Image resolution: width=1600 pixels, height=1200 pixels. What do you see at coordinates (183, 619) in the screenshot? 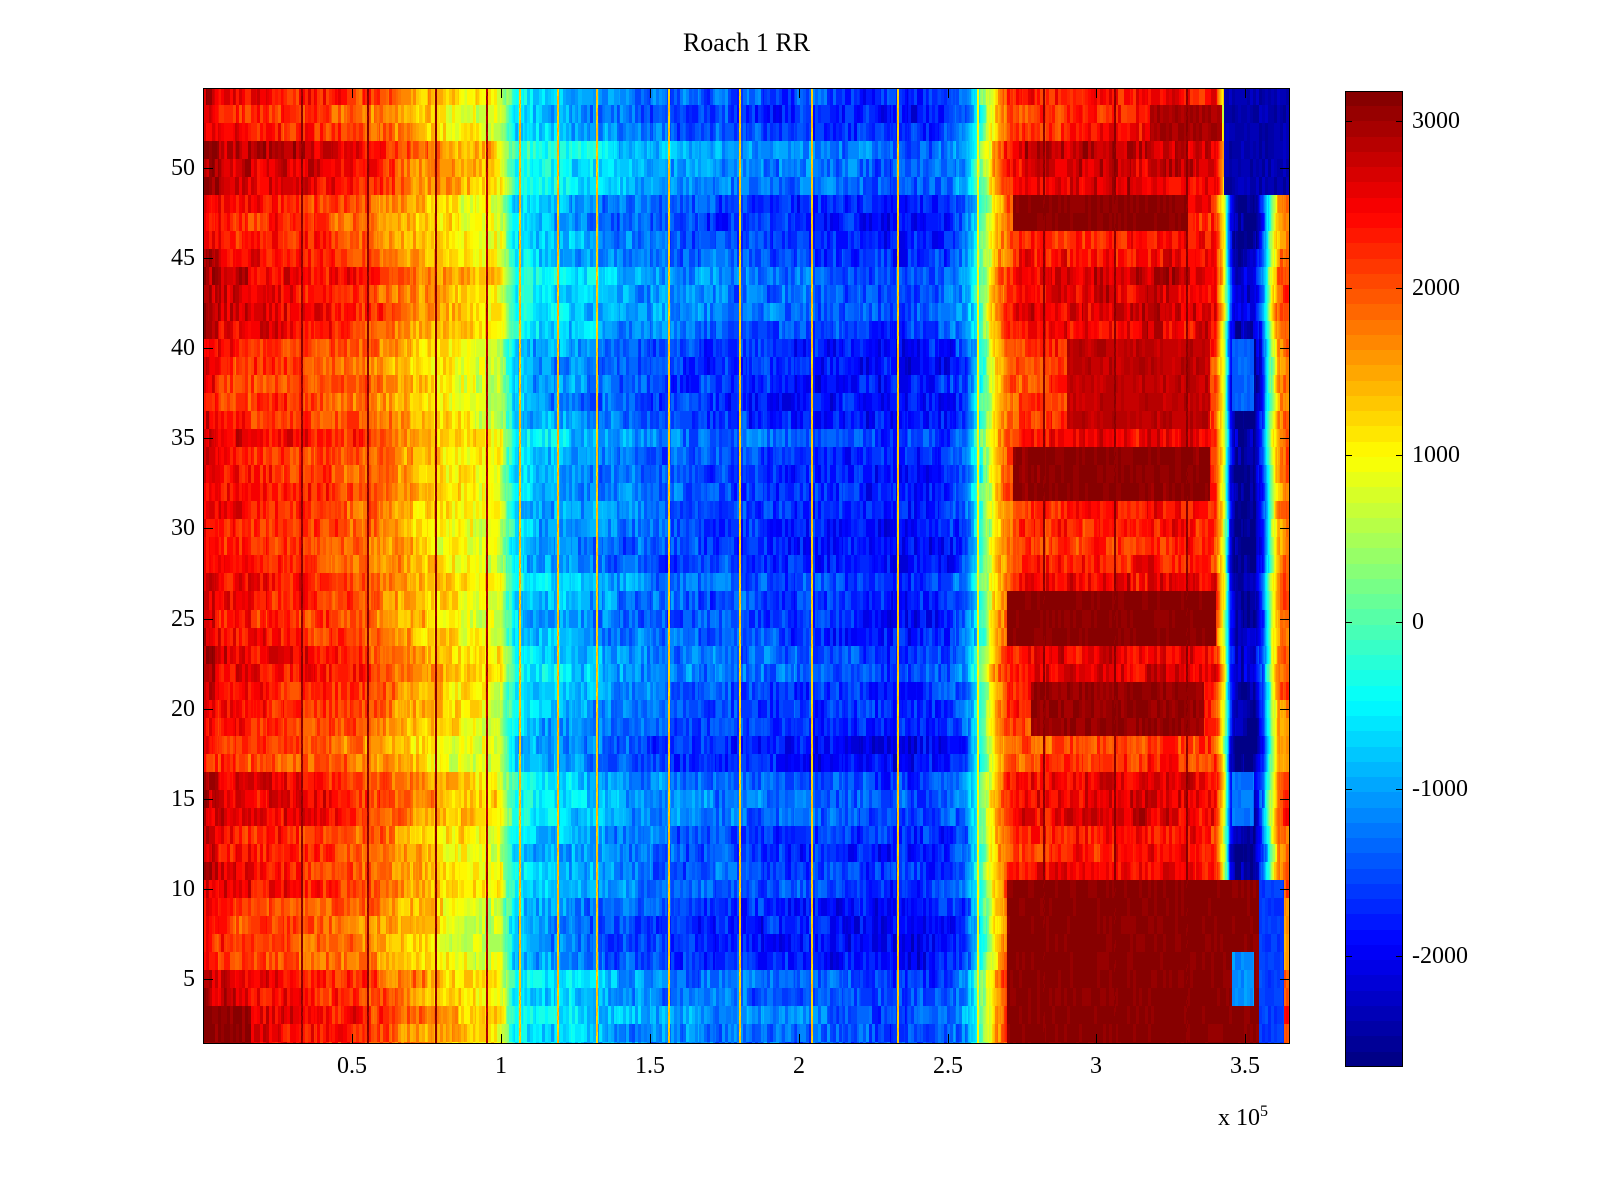
I see `y-tick-label: 25` at bounding box center [183, 619].